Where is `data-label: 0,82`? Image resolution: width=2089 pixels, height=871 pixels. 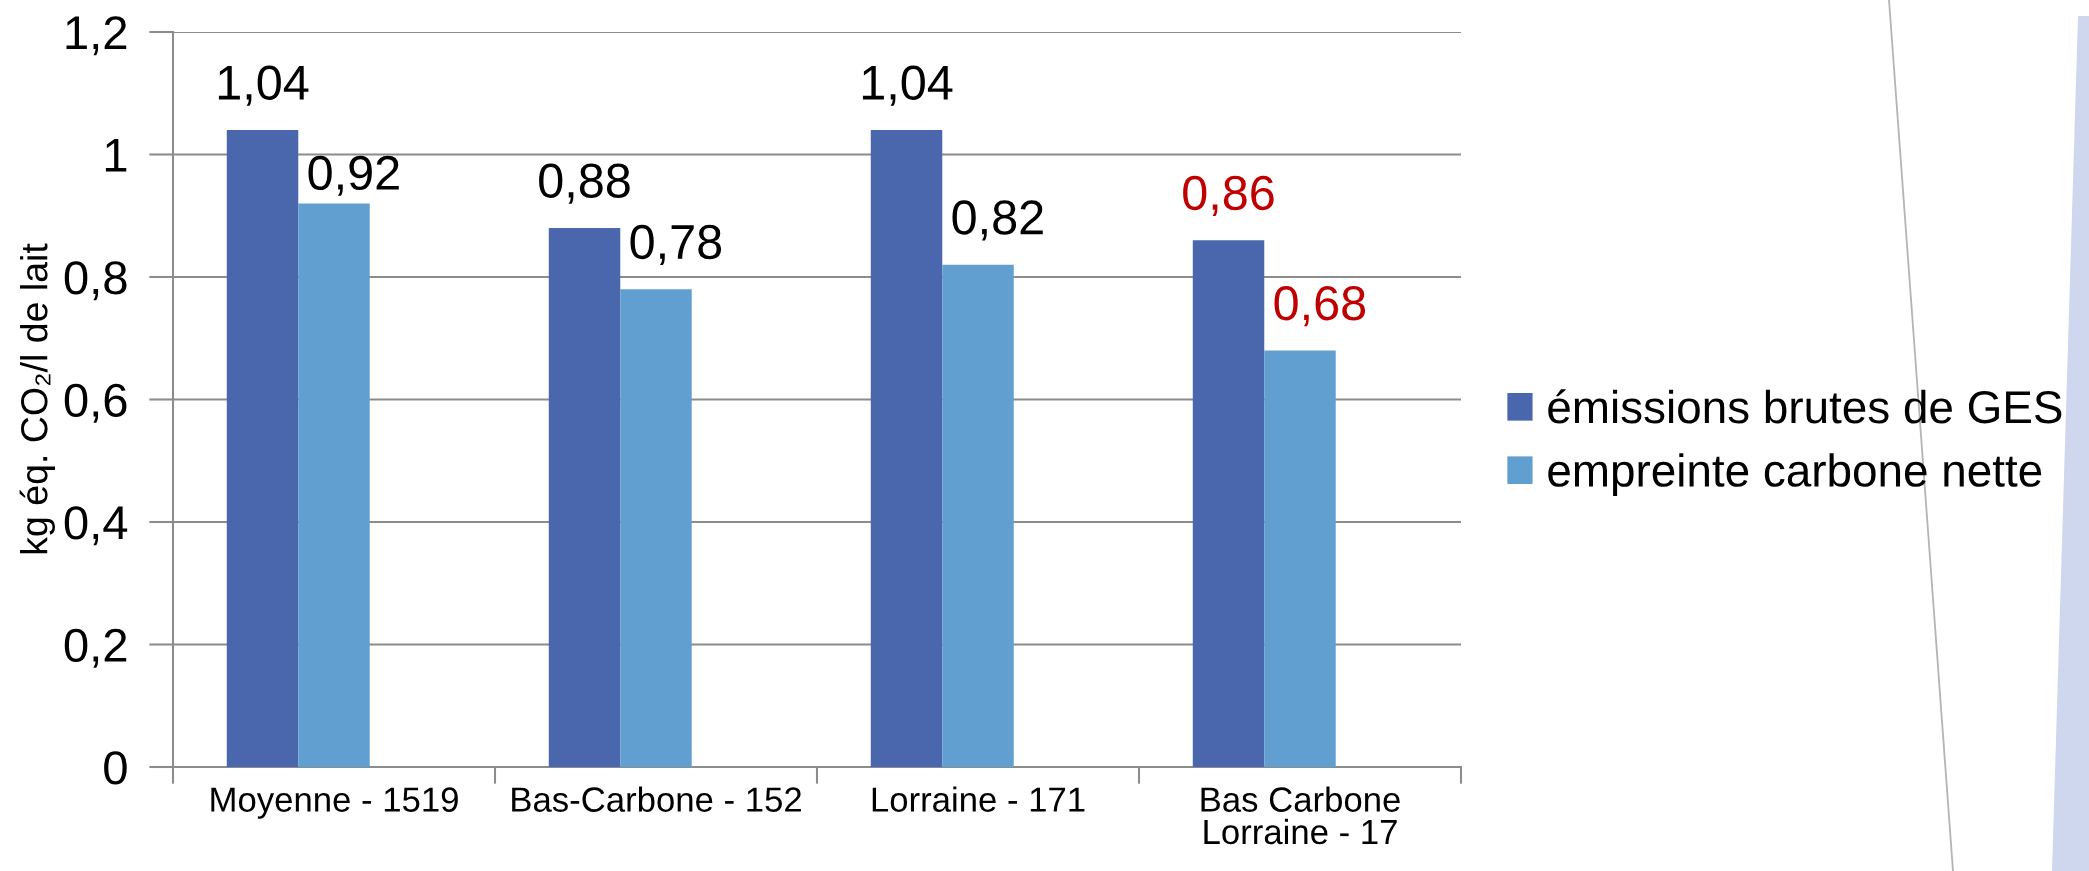 data-label: 0,82 is located at coordinates (997, 220).